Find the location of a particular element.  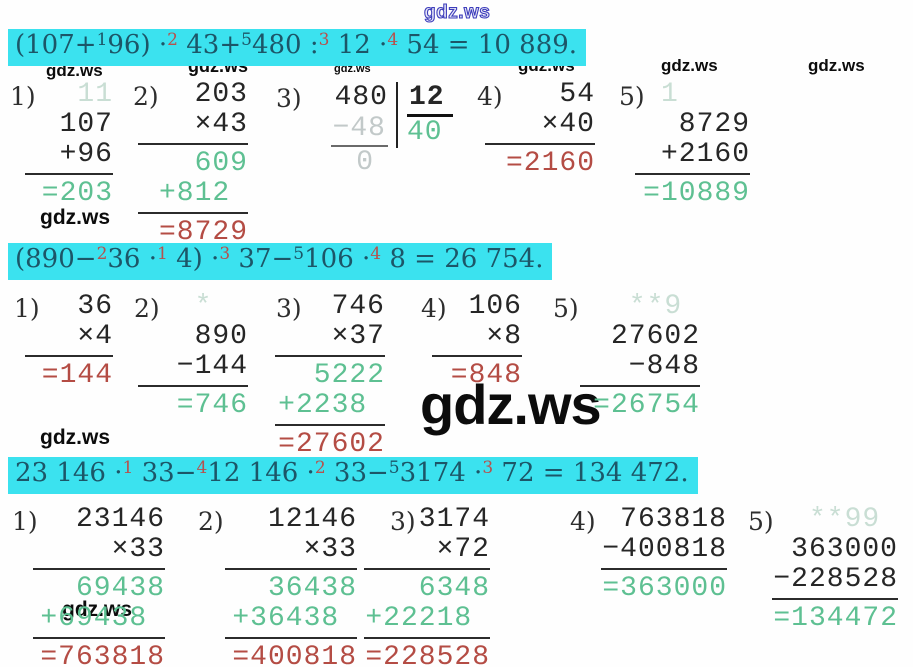

calc-row: +36438 is located at coordinates (294, 618).